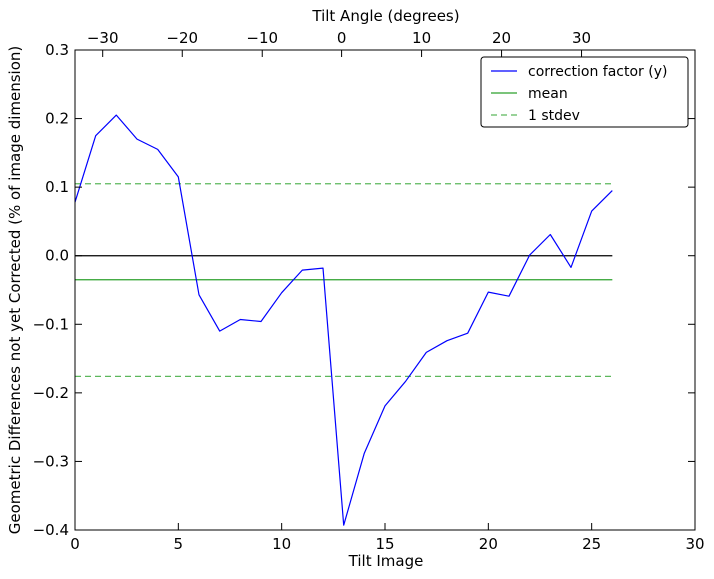 The width and height of the screenshot is (714, 579). I want to click on y-tick-label: −0.3, so click(51, 461).